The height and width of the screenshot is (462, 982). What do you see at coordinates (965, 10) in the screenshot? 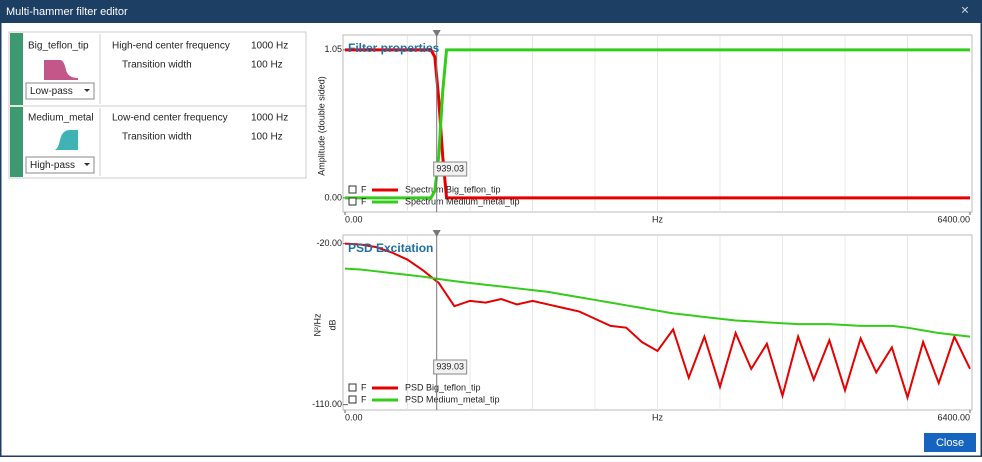
I see `close-icon: ×` at bounding box center [965, 10].